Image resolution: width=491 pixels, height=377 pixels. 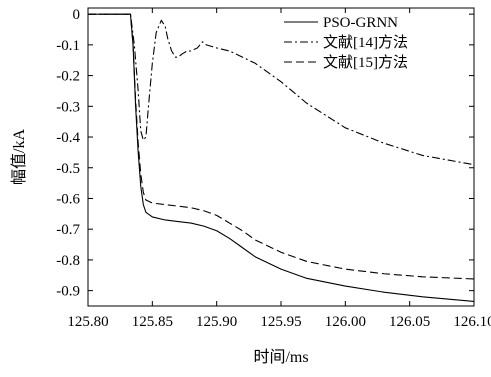 I want to click on y-tick-label: -0.7, so click(x=68, y=230).